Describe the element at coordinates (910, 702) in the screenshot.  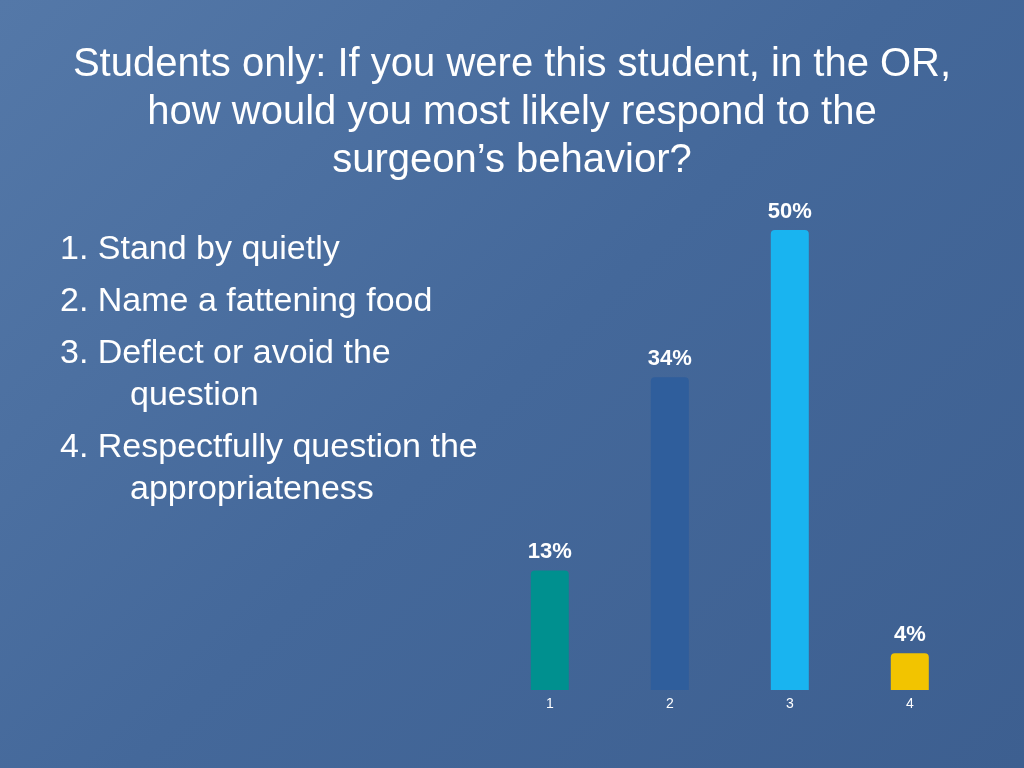
I see `x-tick-label: 4` at that location.